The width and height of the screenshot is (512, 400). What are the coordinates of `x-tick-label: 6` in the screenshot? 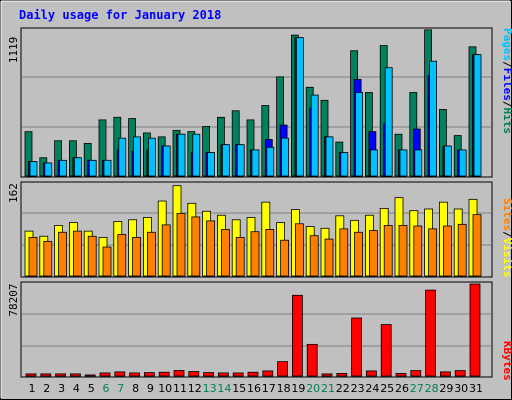 It's located at (106, 388).